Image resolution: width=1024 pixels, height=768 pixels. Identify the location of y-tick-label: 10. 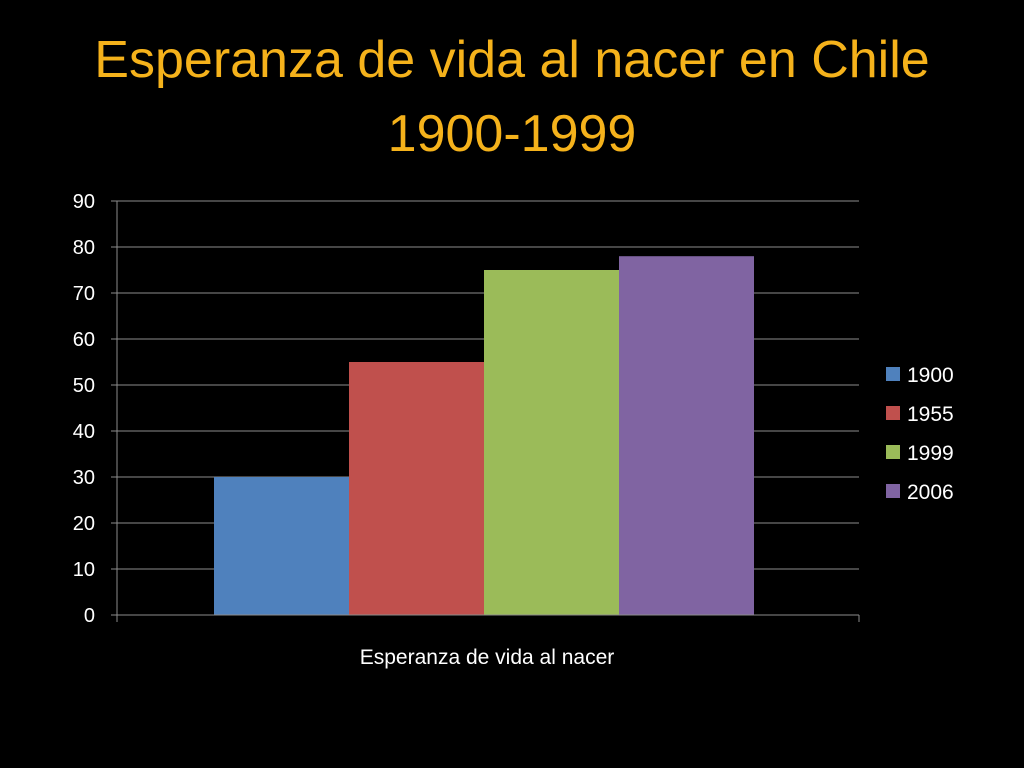
(84, 570).